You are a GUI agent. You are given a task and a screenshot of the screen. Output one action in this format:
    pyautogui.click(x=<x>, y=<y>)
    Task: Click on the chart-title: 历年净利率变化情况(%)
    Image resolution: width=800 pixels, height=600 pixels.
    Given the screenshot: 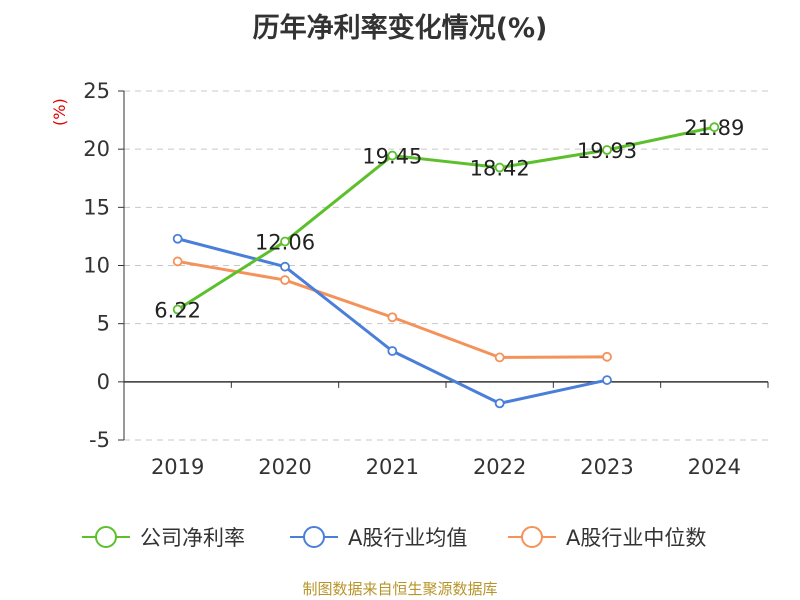 What is the action you would take?
    pyautogui.click(x=400, y=28)
    